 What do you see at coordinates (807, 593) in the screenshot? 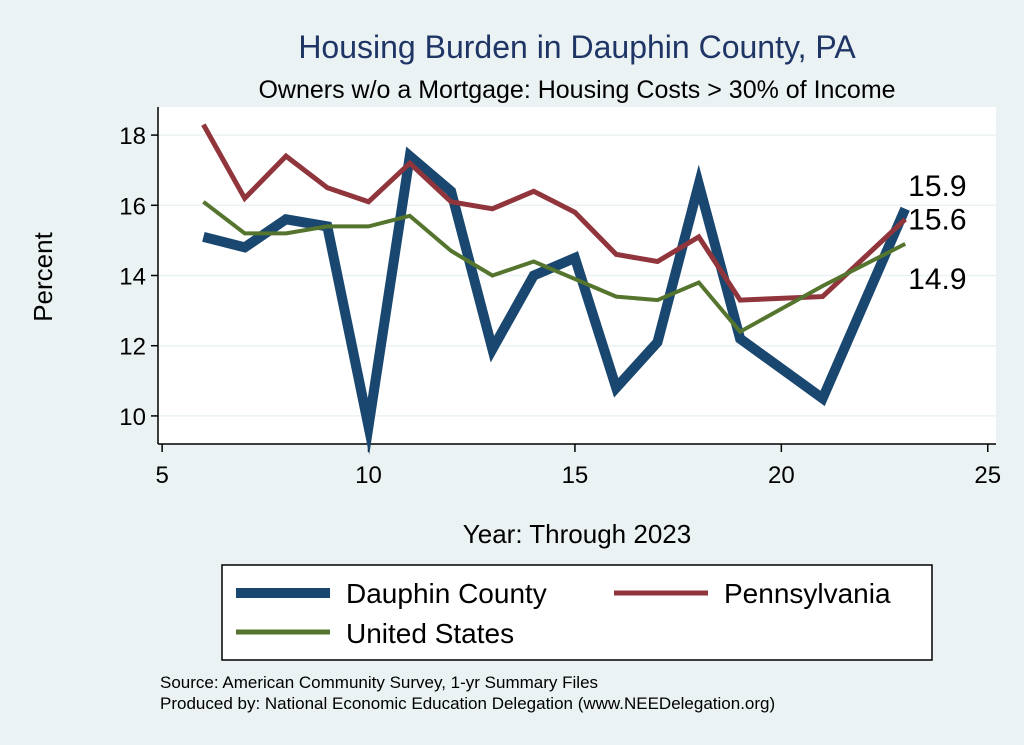
I see `legend-label-pennsylvania: Pennsylvania` at bounding box center [807, 593].